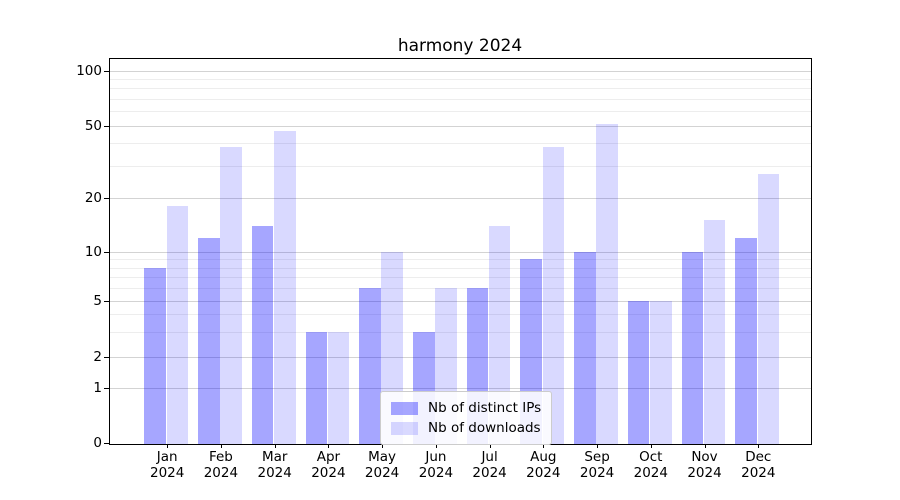 The height and width of the screenshot is (500, 900). I want to click on x-tick-sep, so click(598, 446).